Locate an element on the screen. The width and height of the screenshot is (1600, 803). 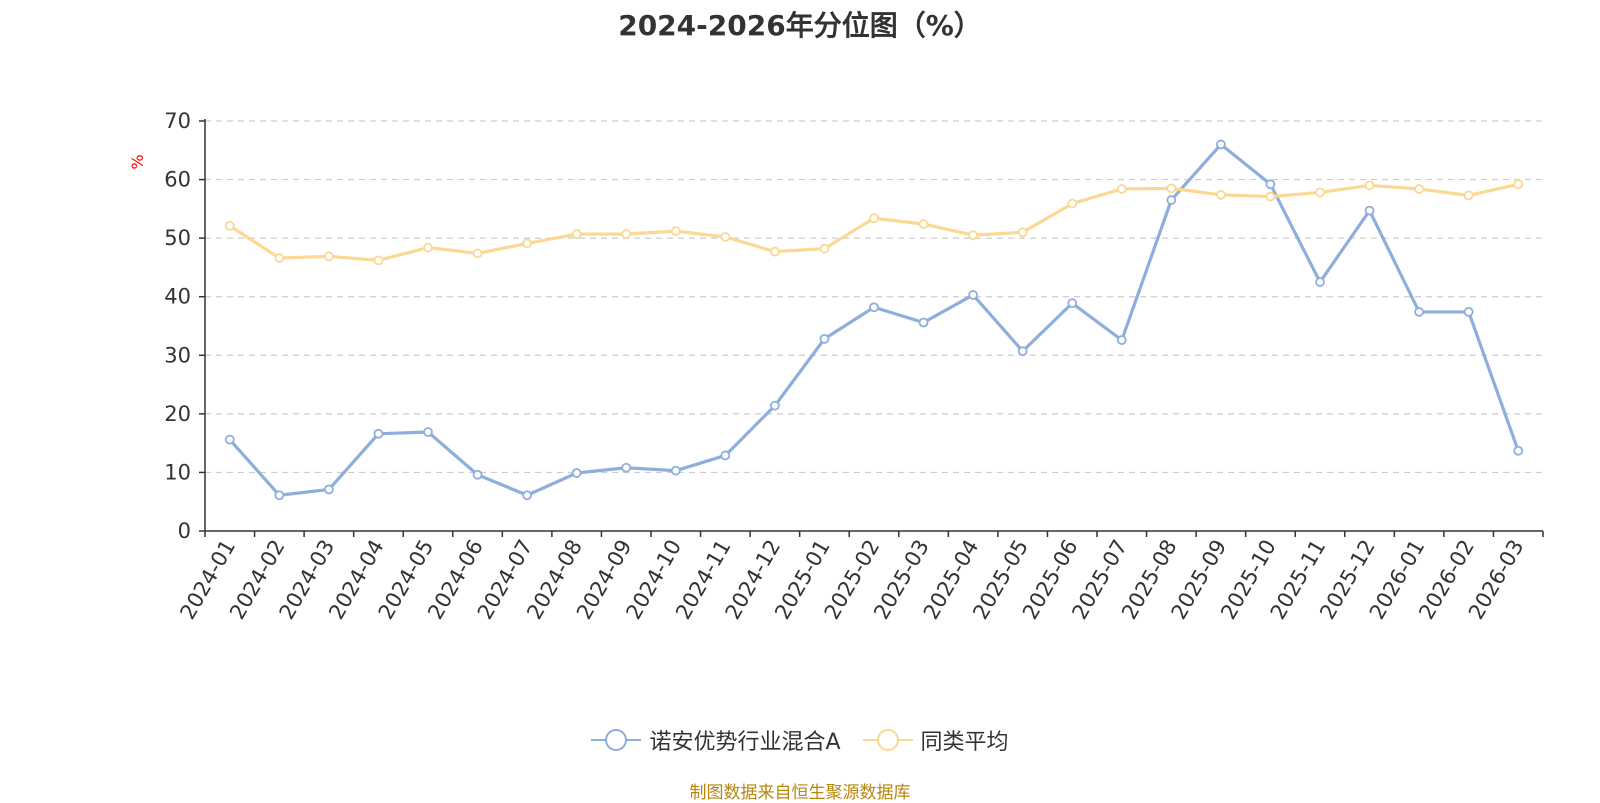
y-tick-label: 40 is located at coordinates (177, 297).